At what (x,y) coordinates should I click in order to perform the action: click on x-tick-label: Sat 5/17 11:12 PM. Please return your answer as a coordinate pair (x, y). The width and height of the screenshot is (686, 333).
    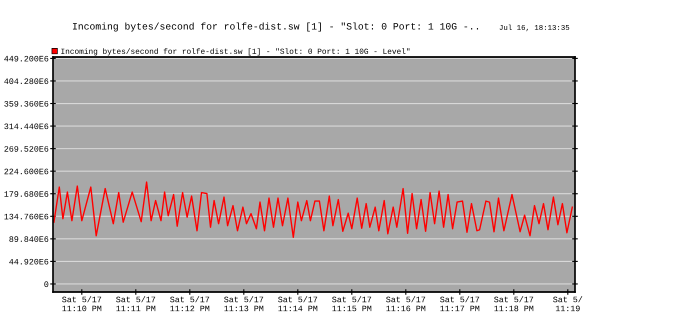
    Looking at the image, I should click on (190, 304).